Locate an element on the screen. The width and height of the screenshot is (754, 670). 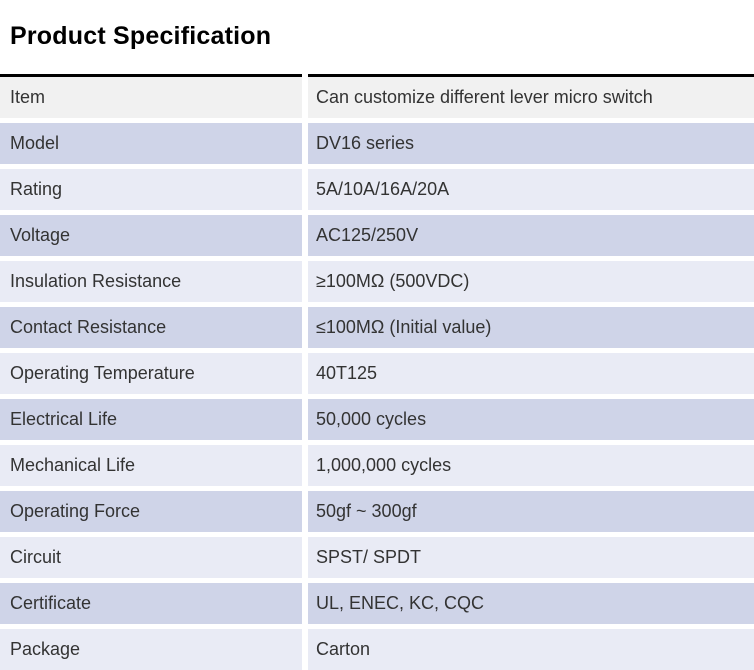
row-label: Operating Temperature is located at coordinates (151, 373).